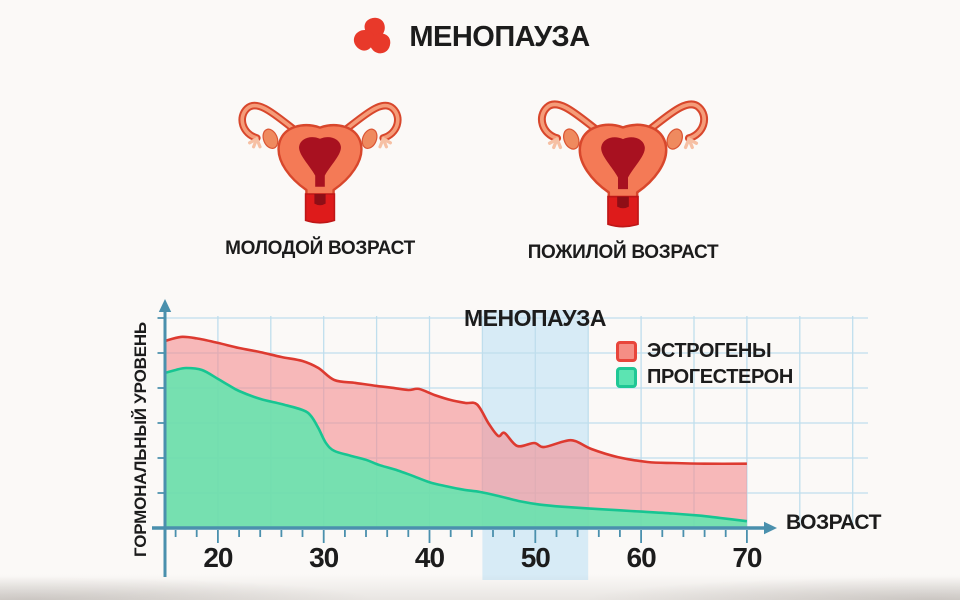  I want to click on uterus-young-illustration, so click(320, 156).